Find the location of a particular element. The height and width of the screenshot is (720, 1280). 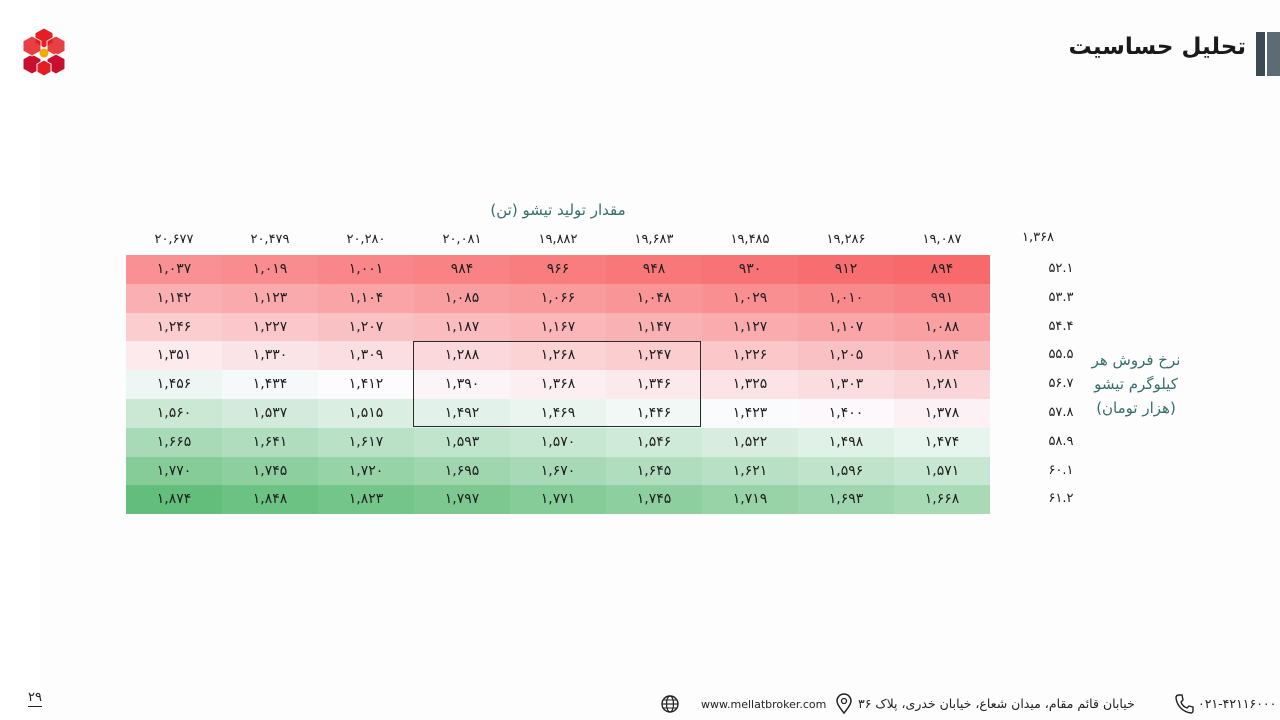

table-cell: ۱,۶۷۰ is located at coordinates (558, 471).